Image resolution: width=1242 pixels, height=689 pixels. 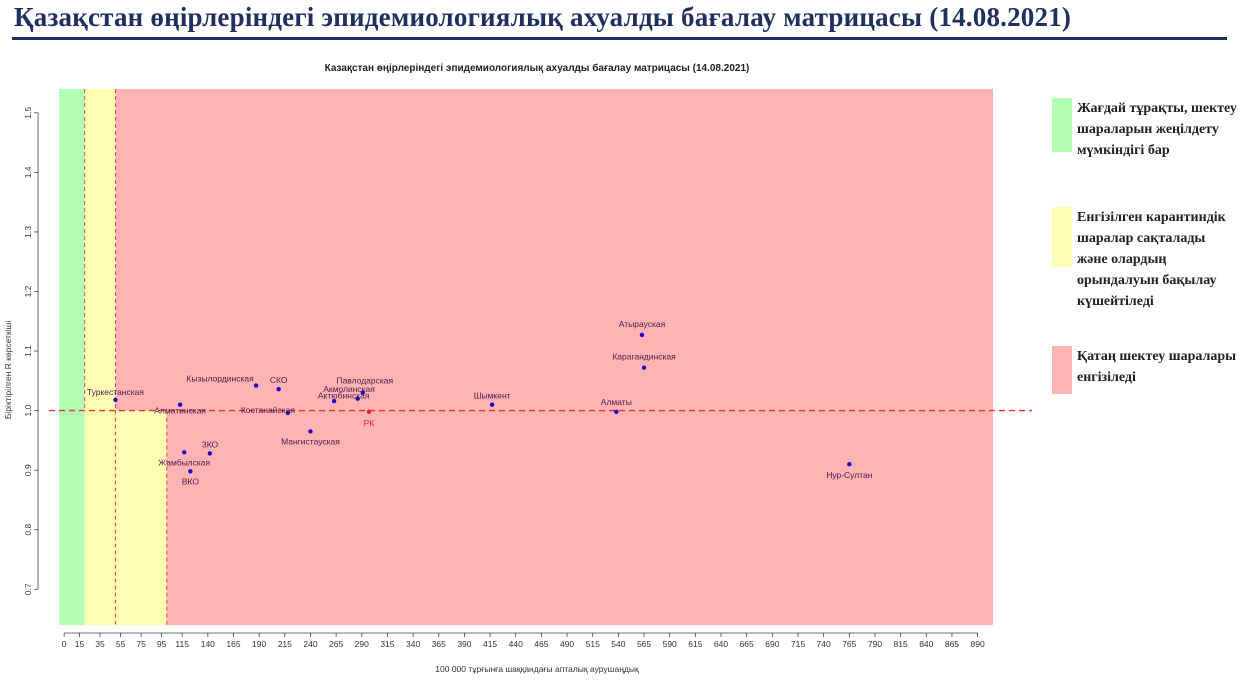 What do you see at coordinates (387, 644) in the screenshot?
I see `x-tick-label-14: 315` at bounding box center [387, 644].